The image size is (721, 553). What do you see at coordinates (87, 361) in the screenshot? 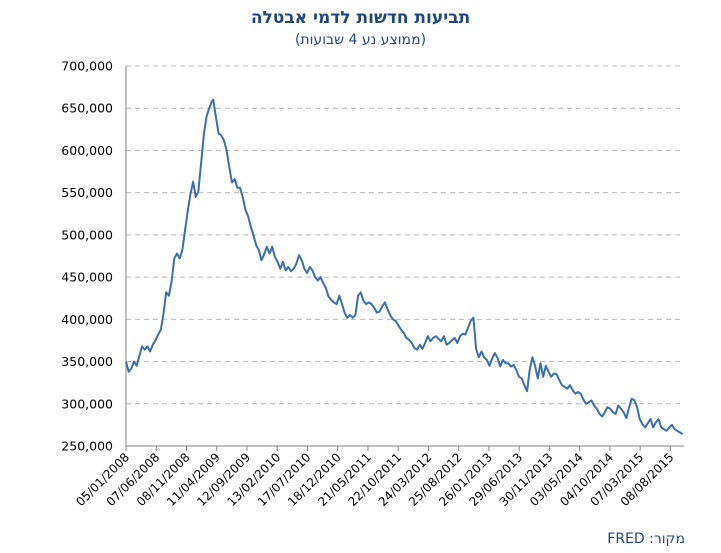
I see `y-tick-label: 350,000` at bounding box center [87, 361].